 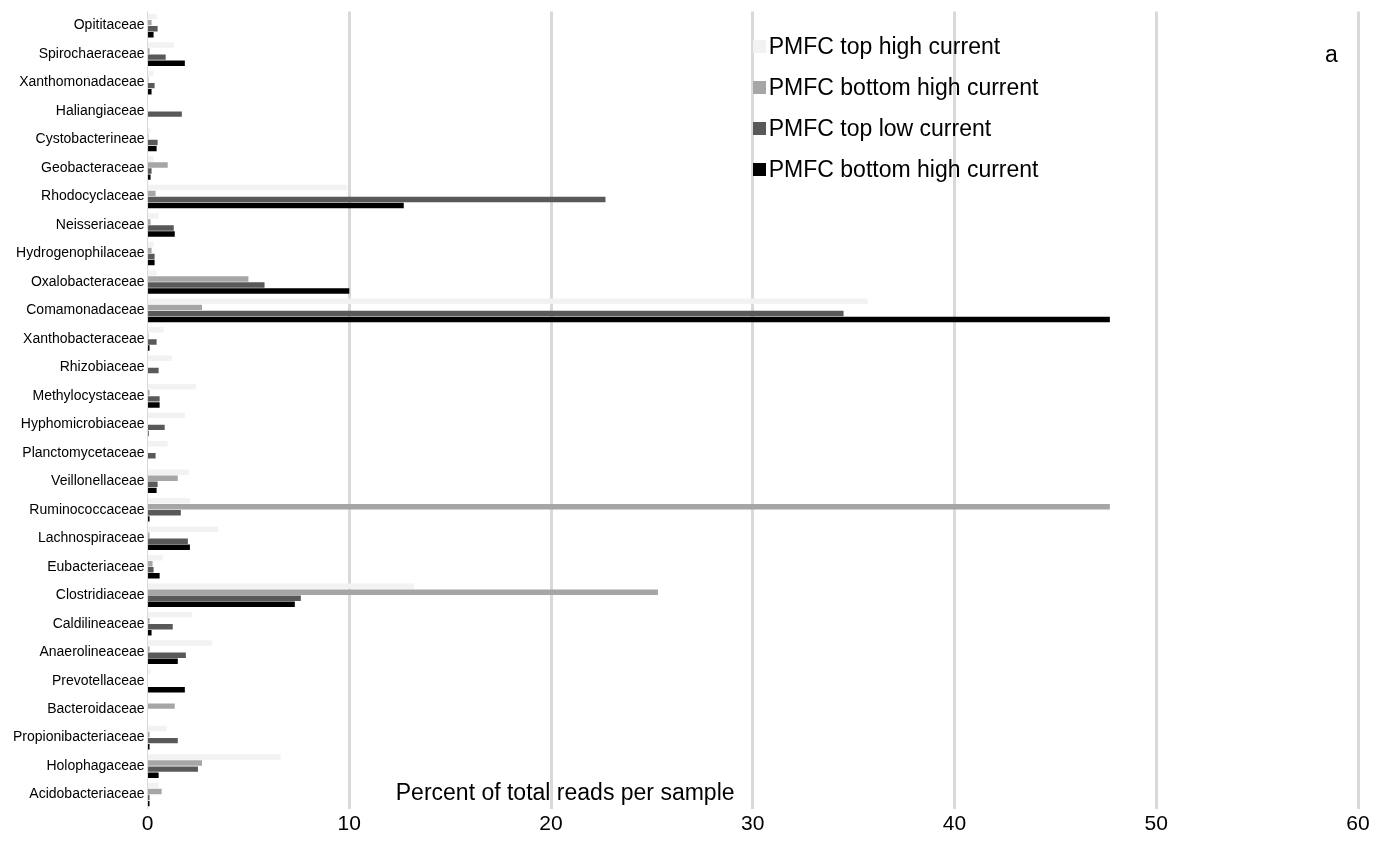 I want to click on x-tick-label: 30, so click(x=753, y=823).